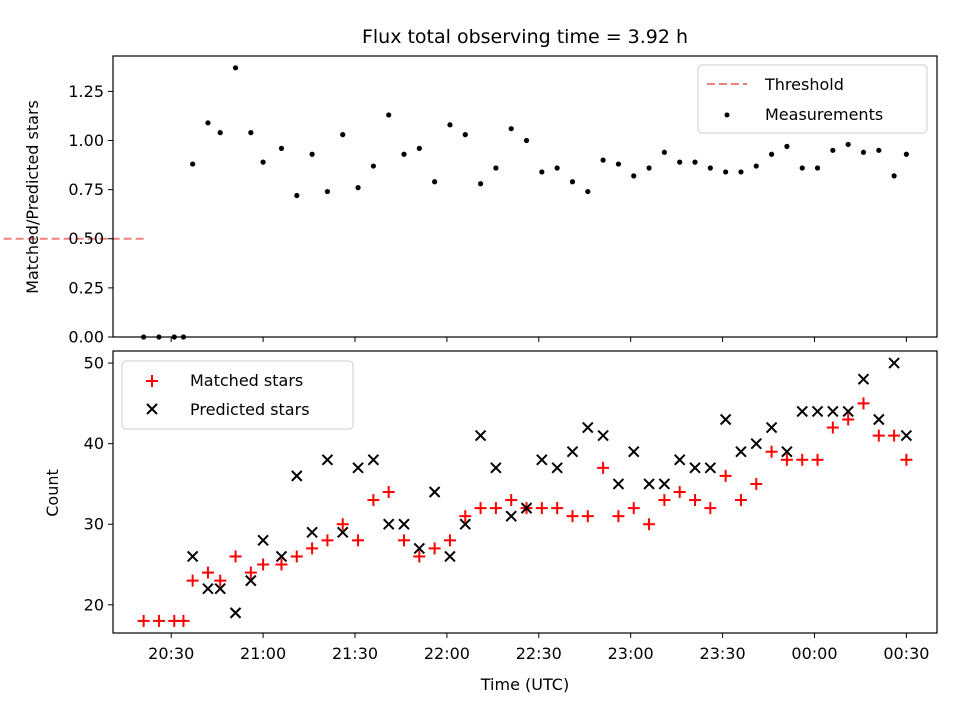 The width and height of the screenshot is (960, 720). What do you see at coordinates (631, 653) in the screenshot?
I see `x-tick-label: 23:00` at bounding box center [631, 653].